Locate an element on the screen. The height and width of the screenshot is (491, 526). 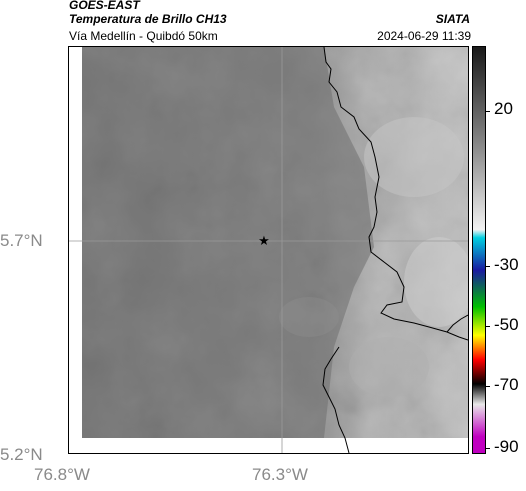
star-icon: ★ is located at coordinates (264, 241).